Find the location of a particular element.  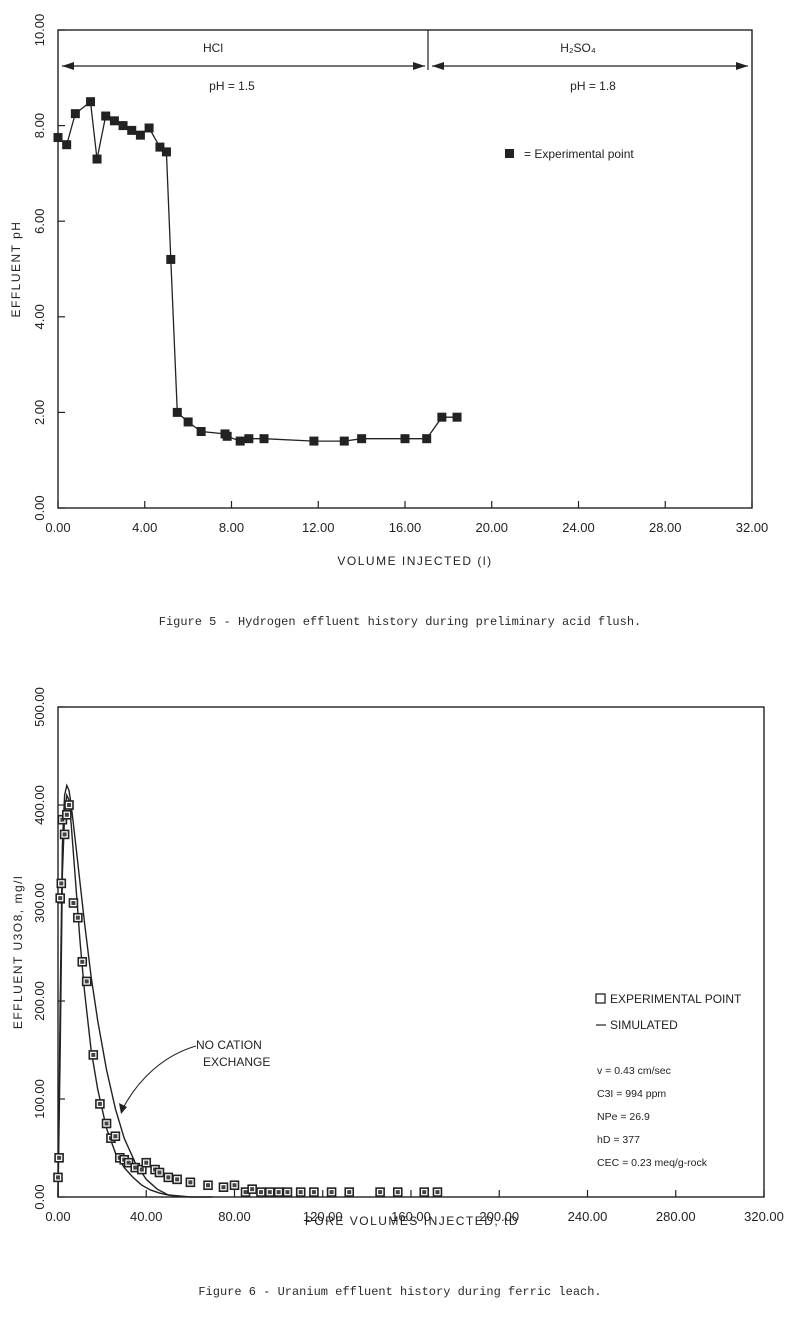

y-tick-label: 300.00 is located at coordinates (39, 903).